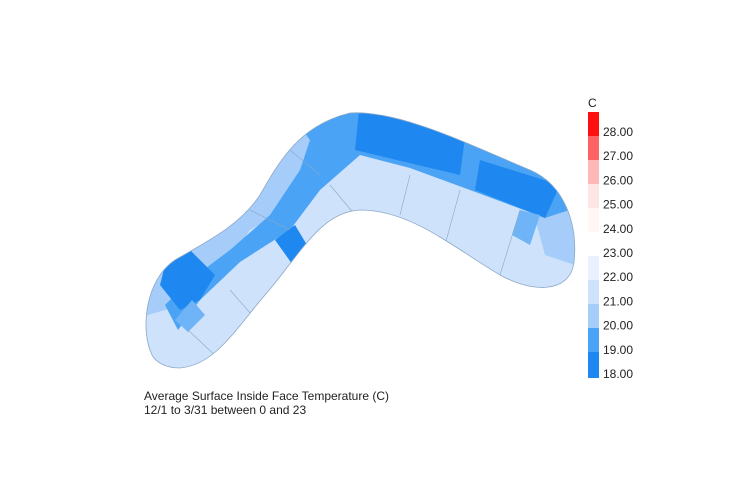 The image size is (730, 492). Describe the element at coordinates (618, 205) in the screenshot. I see `legend-tick-label: 25.00` at that location.